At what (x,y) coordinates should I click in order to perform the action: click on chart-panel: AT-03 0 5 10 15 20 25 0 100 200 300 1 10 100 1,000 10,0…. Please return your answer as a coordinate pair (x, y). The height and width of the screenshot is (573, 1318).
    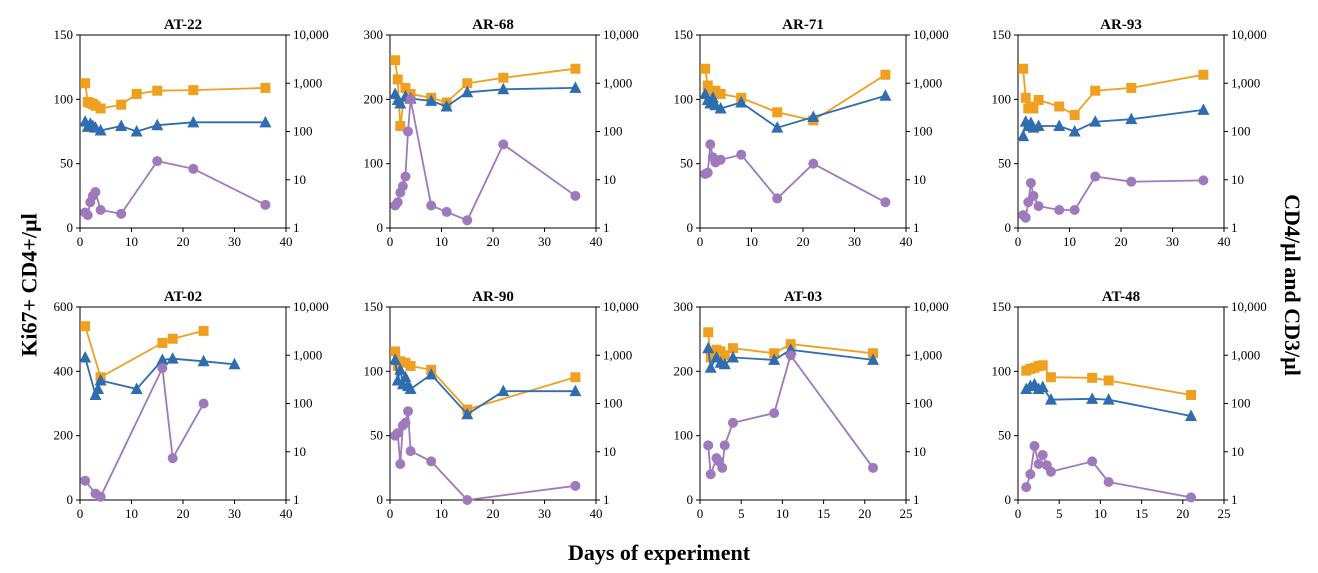
    Looking at the image, I should click on (811, 405).